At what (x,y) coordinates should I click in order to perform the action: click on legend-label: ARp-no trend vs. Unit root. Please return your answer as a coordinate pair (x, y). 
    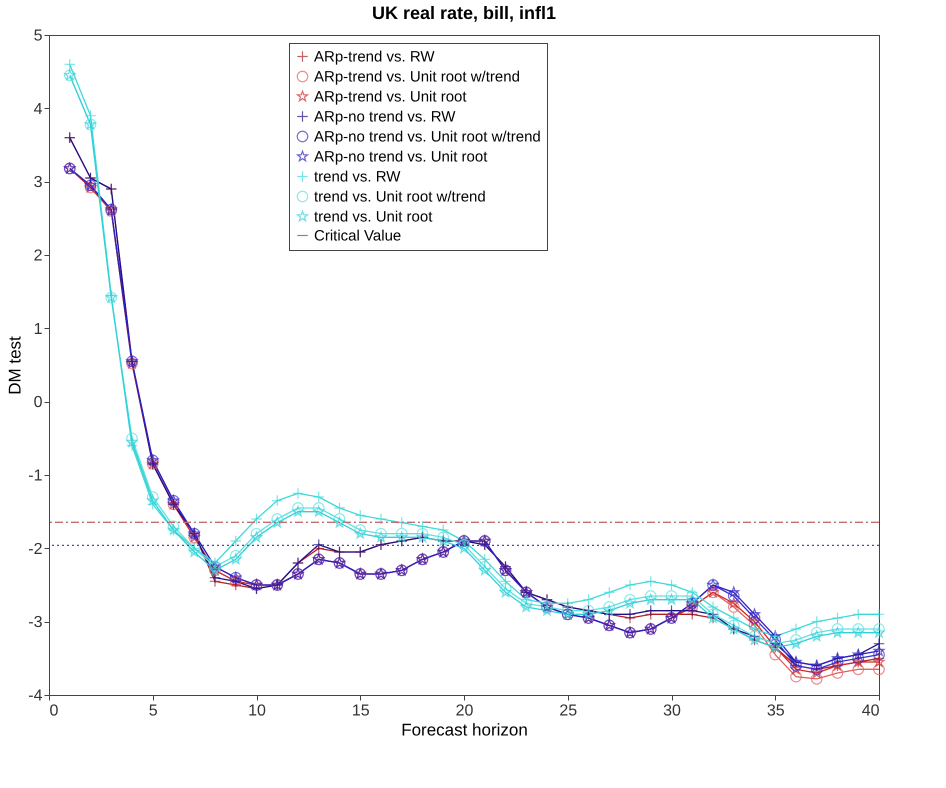
    Looking at the image, I should click on (401, 157).